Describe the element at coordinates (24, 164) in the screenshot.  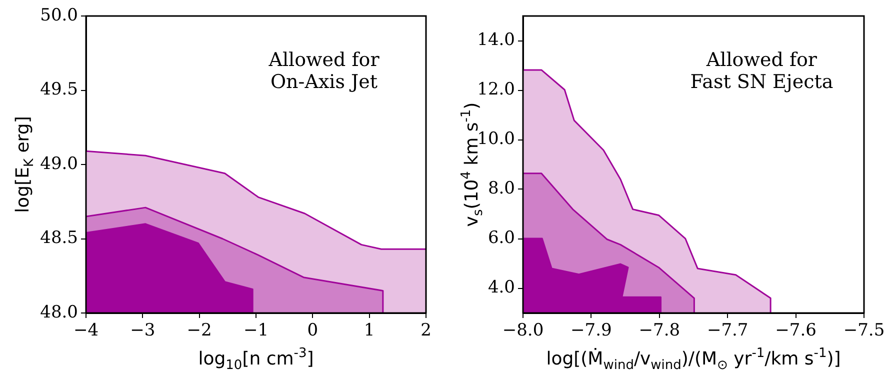
I see `y-axis-title: log[EK erg]` at that location.